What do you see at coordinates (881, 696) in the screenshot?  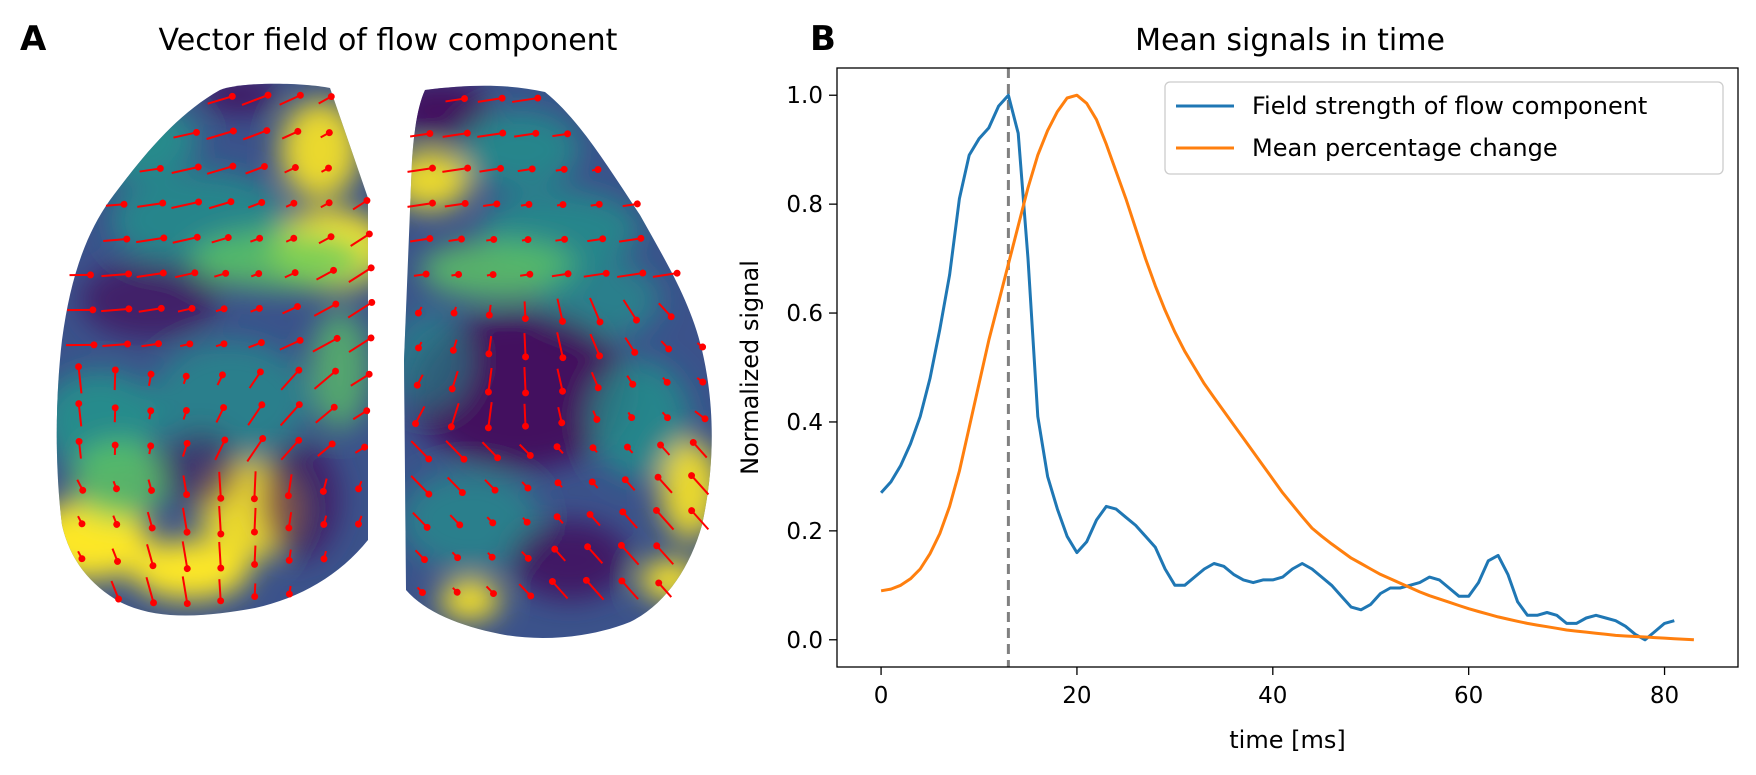 I see `x-tick-label: 0` at bounding box center [881, 696].